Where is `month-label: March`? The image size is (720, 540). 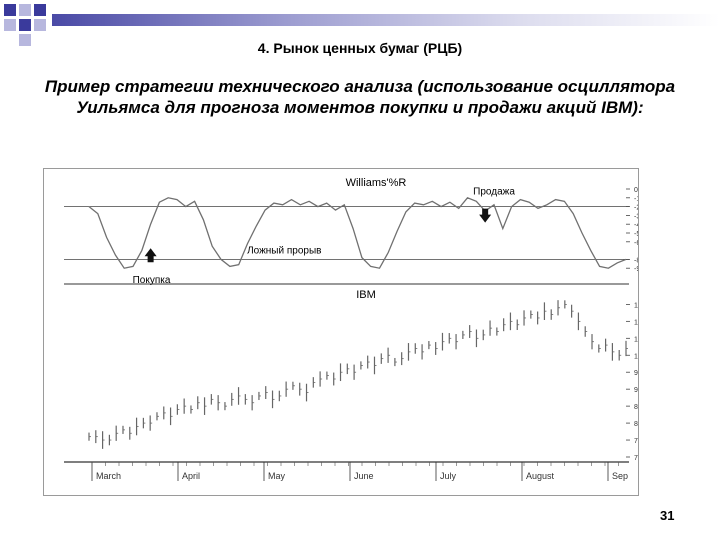
month-label: March is located at coordinates (108, 476).